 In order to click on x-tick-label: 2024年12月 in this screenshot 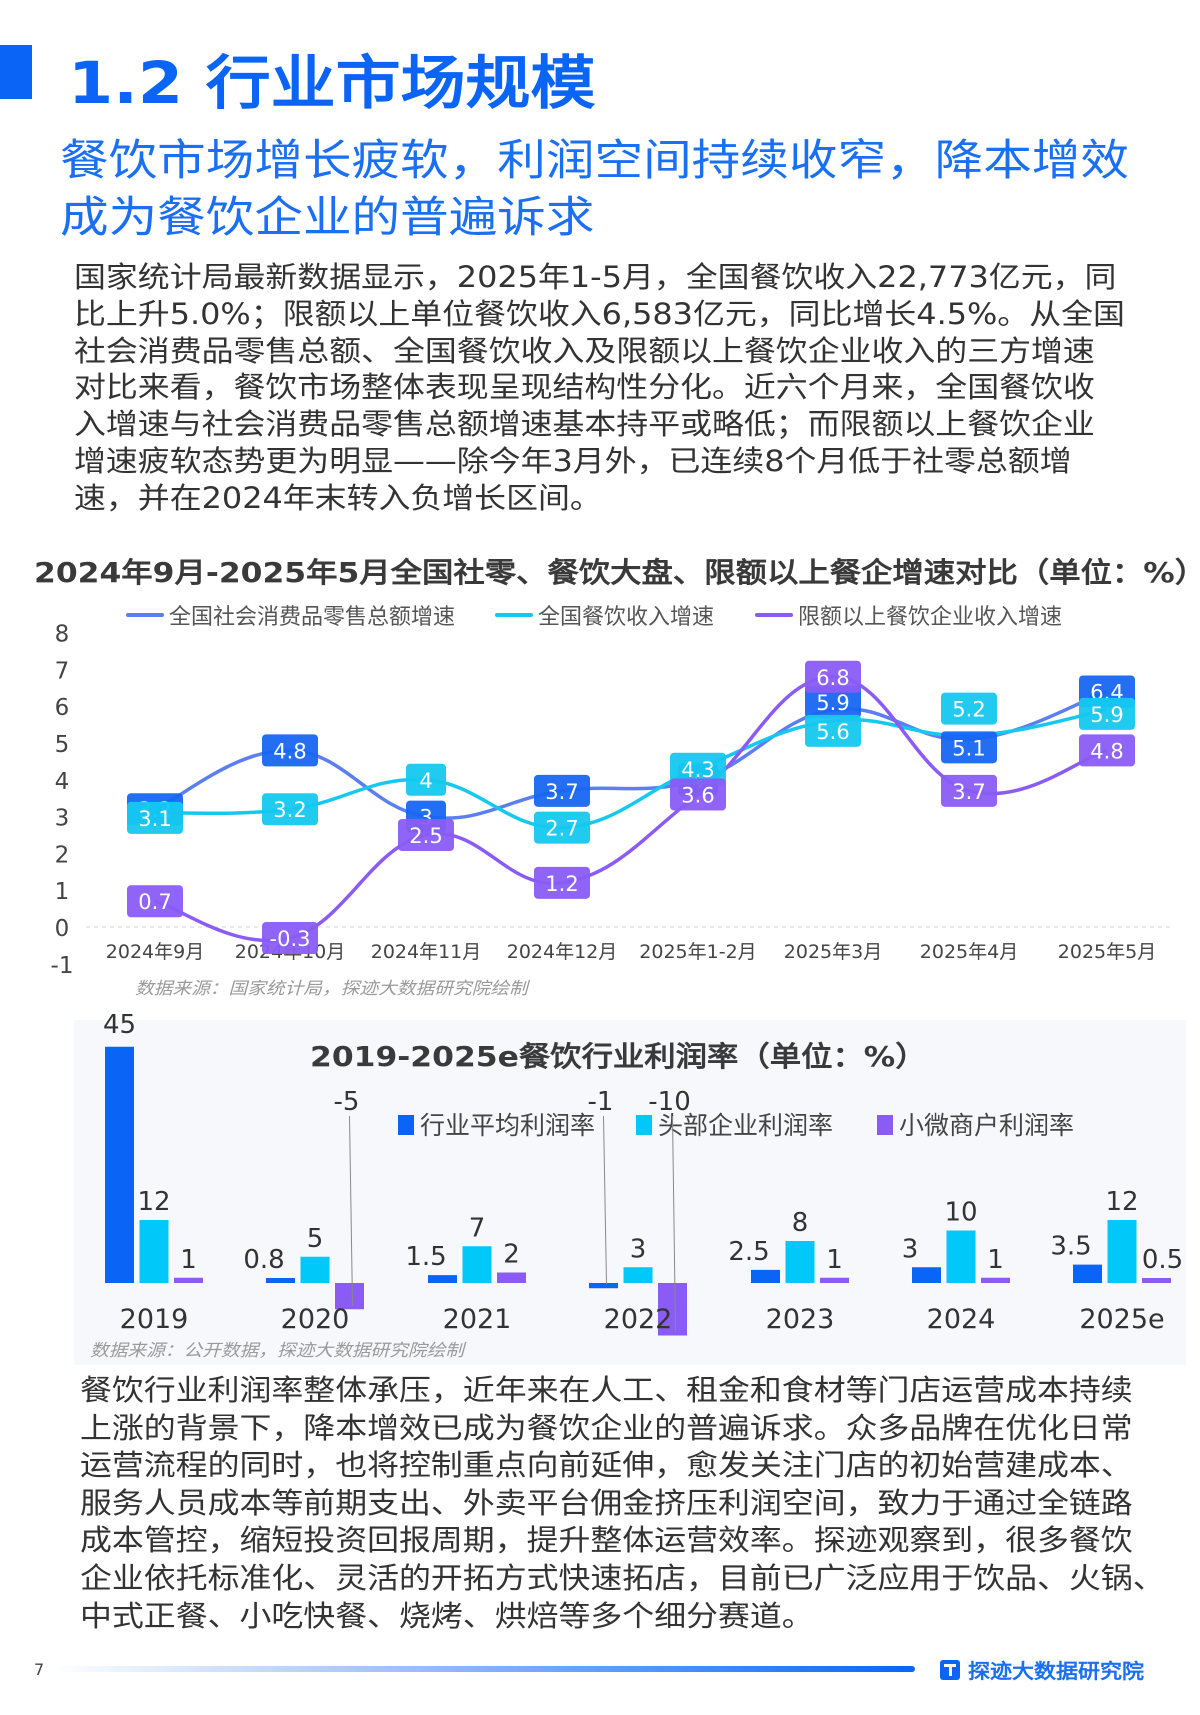, I will do `click(562, 952)`.